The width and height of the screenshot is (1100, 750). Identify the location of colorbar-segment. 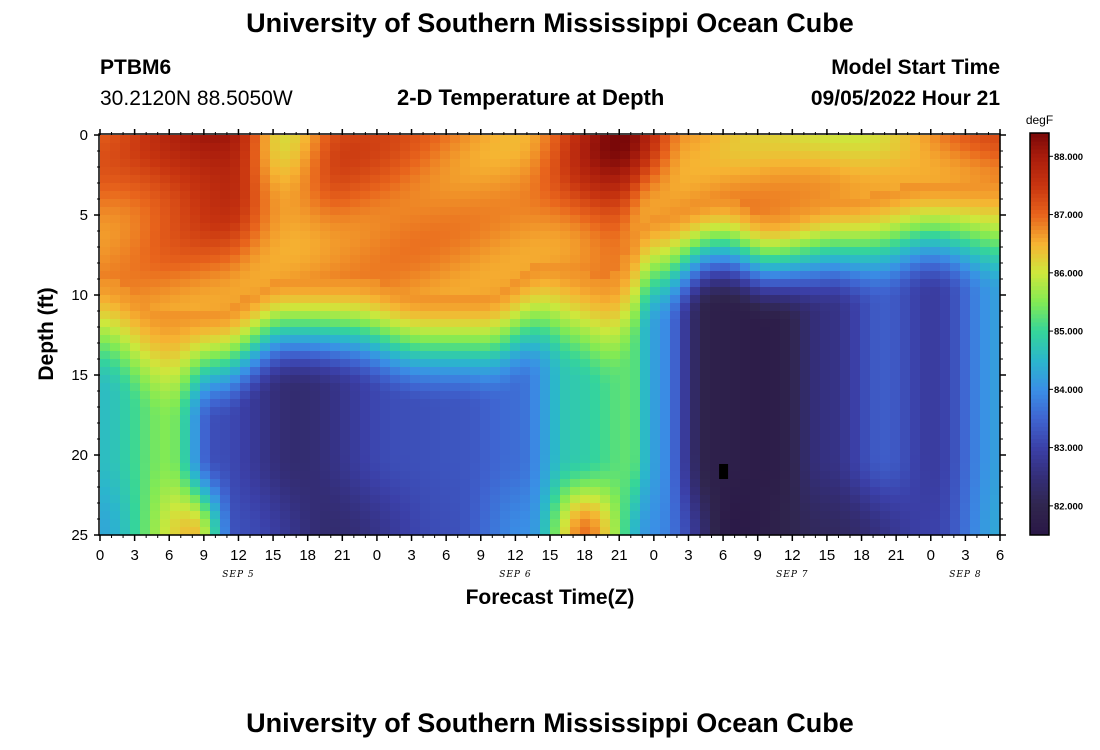
(1039, 424).